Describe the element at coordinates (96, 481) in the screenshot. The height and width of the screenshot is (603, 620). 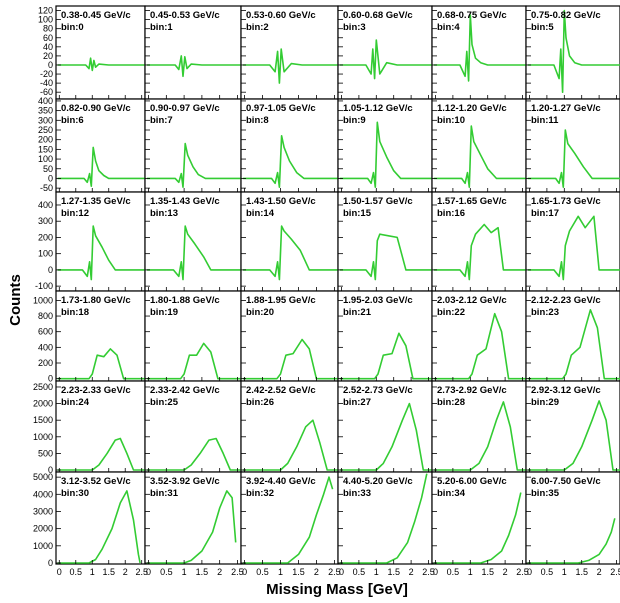
I see `panel-label: 3.12-3.52 GeV/c` at that location.